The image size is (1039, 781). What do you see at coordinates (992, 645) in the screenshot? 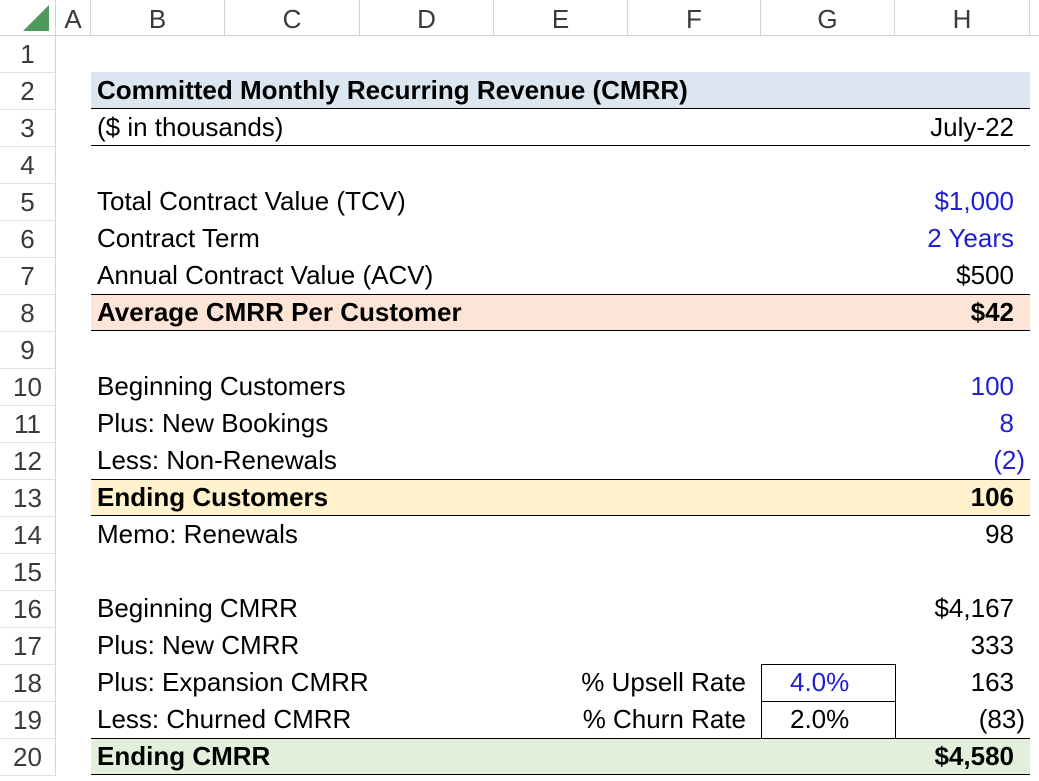
I see `new-cmrr-value: 333` at bounding box center [992, 645].